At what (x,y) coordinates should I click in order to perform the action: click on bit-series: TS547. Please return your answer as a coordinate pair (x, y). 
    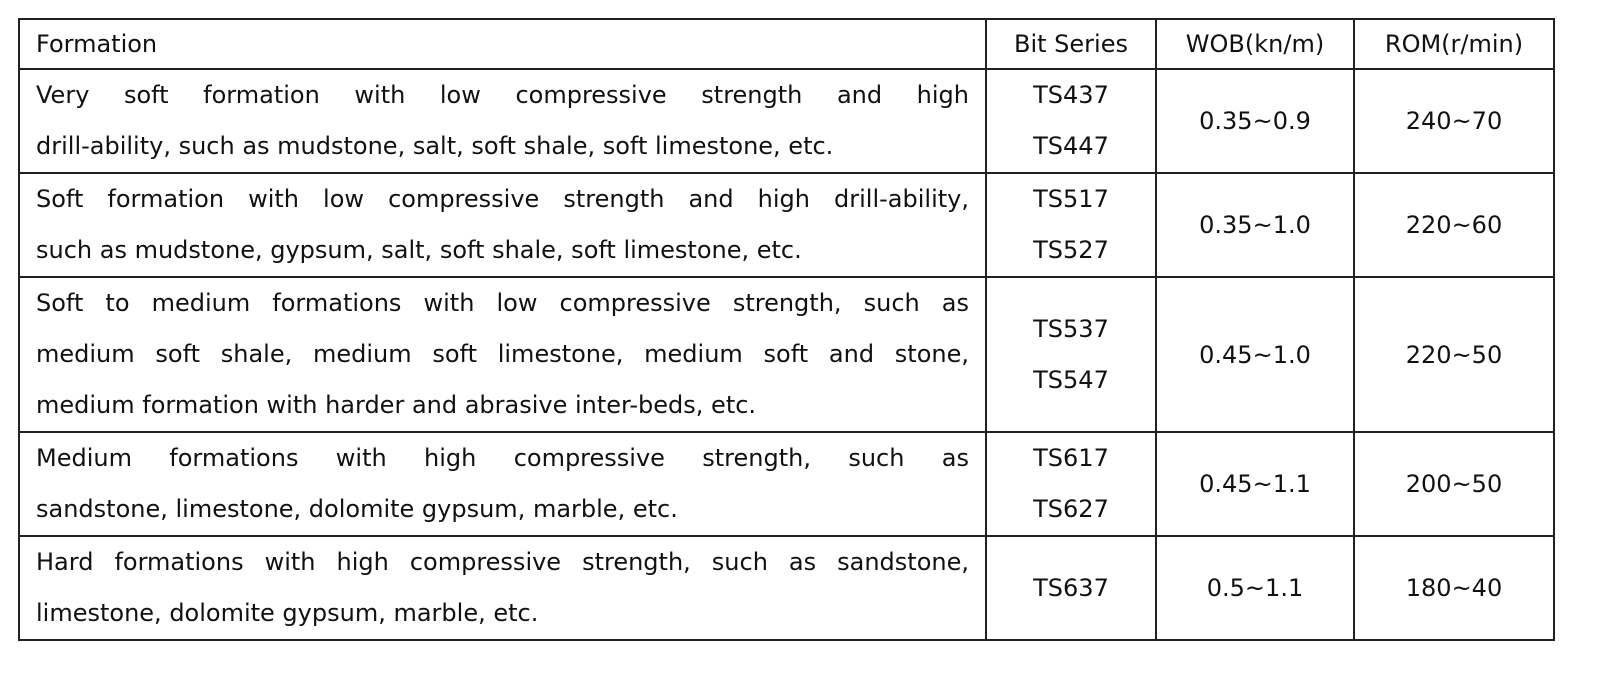
    Looking at the image, I should click on (1071, 379).